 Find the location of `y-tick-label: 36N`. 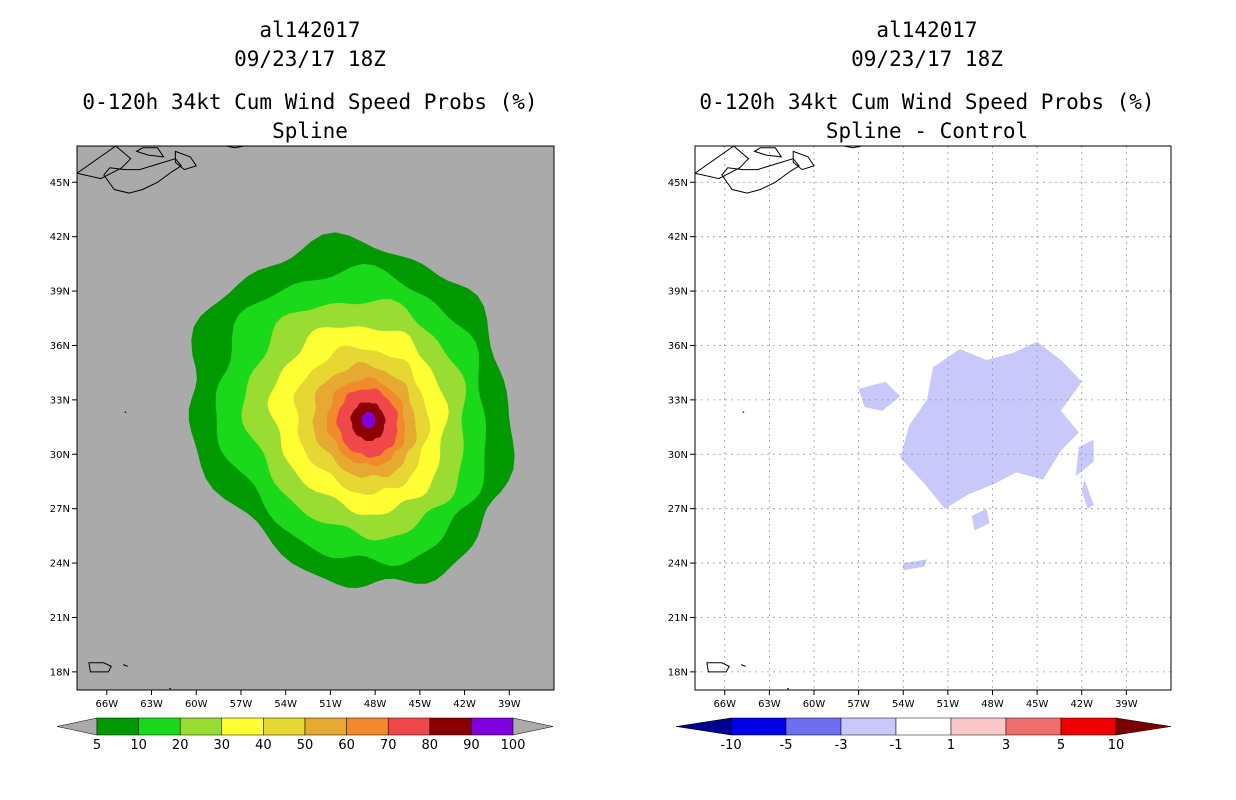

y-tick-label: 36N is located at coordinates (678, 346).